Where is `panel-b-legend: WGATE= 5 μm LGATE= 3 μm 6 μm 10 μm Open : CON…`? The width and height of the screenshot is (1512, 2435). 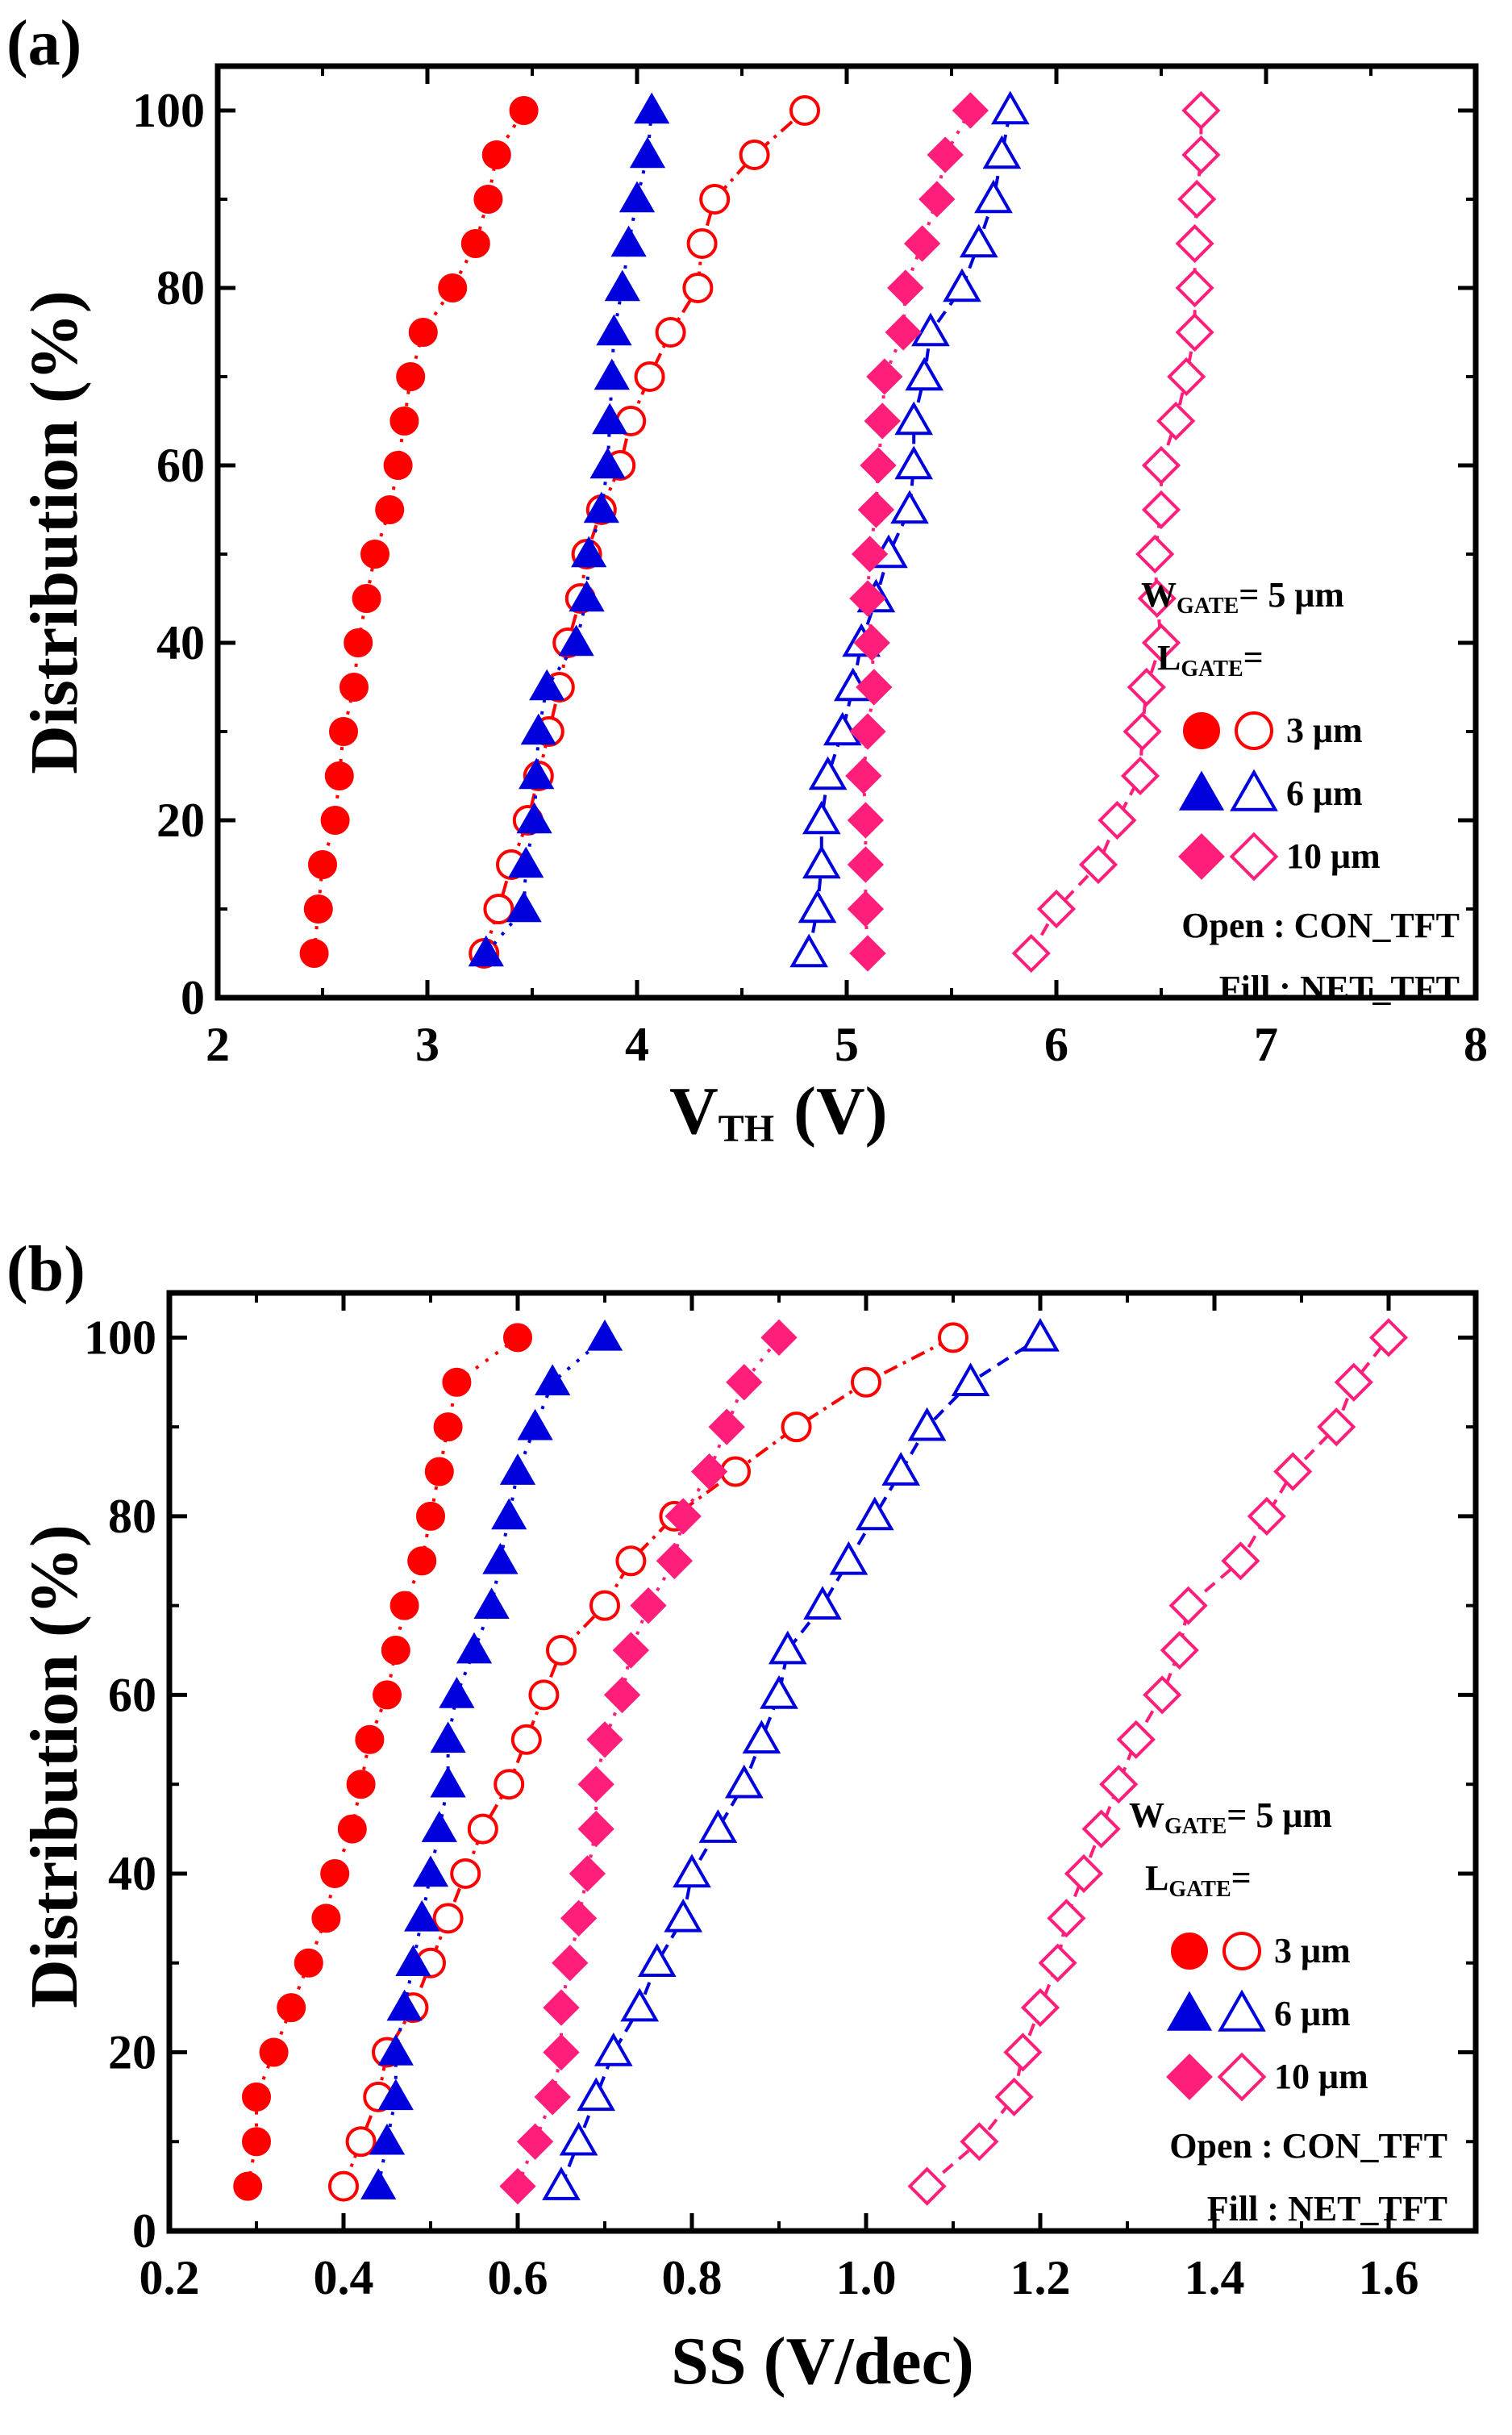 panel-b-legend: WGATE= 5 μm LGATE= 3 μm 6 μm 10 μm Open : CON… is located at coordinates (1288, 2012).